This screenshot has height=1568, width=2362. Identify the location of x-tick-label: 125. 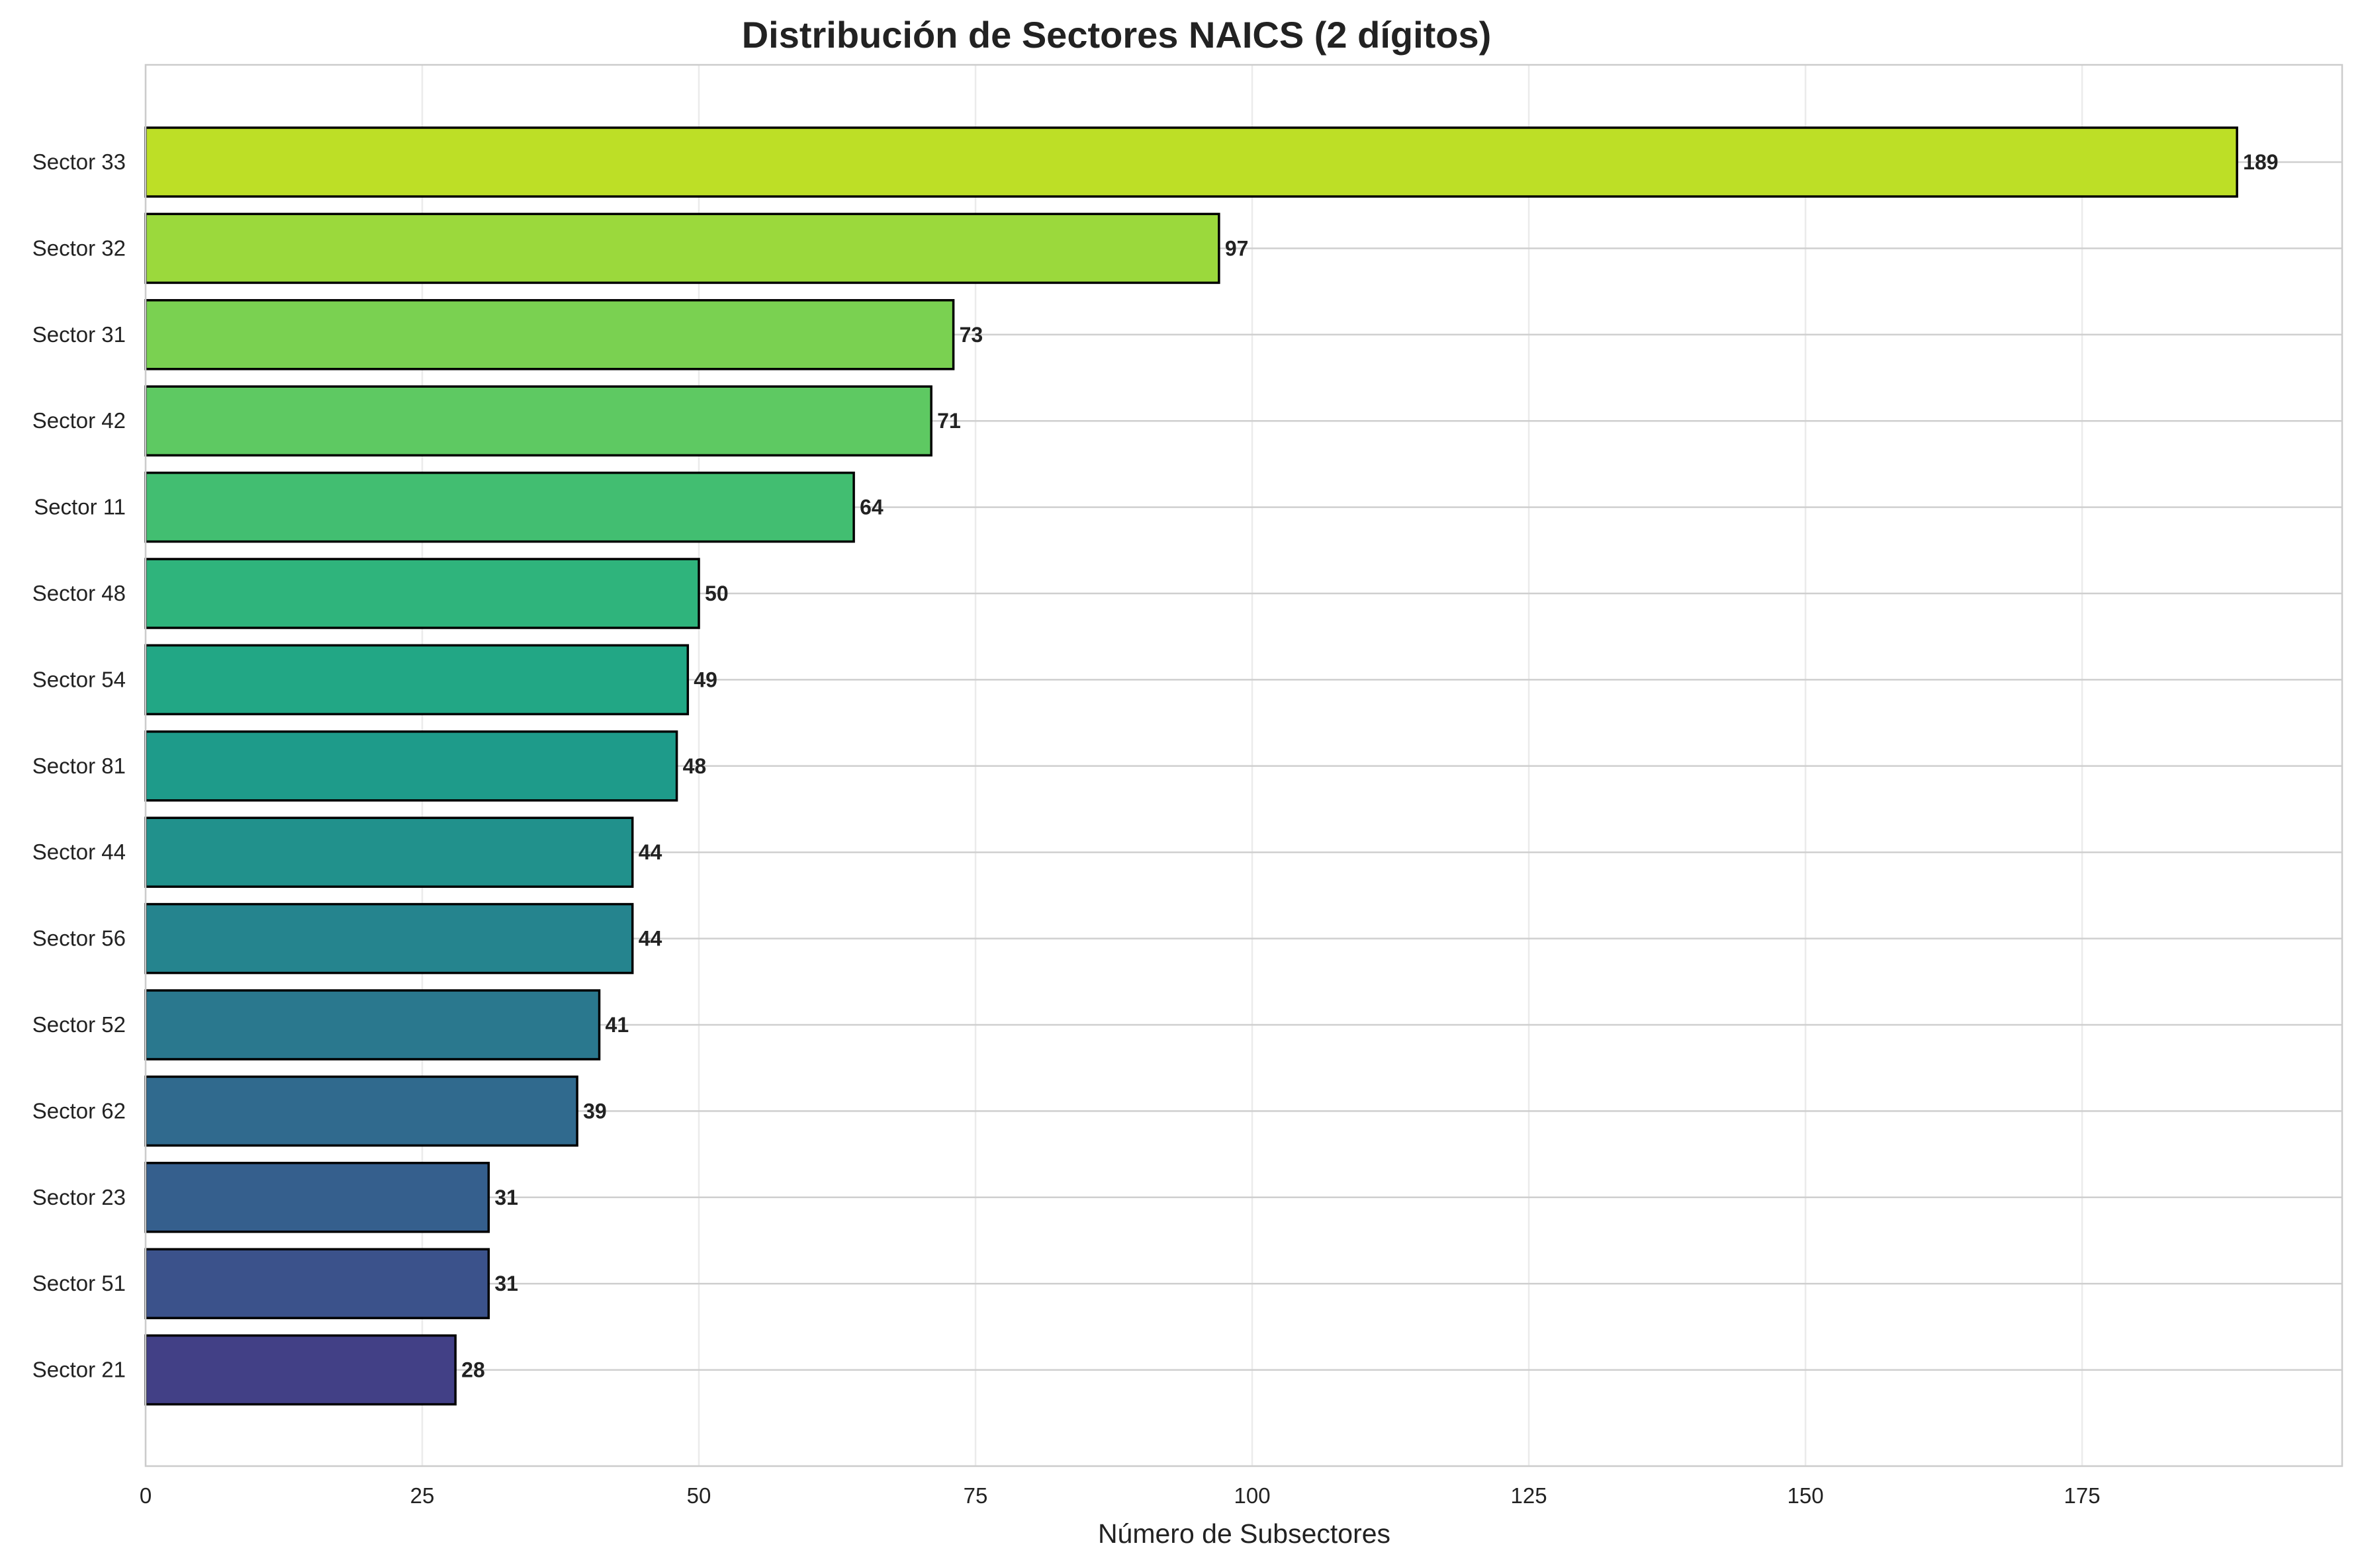
(1529, 1495).